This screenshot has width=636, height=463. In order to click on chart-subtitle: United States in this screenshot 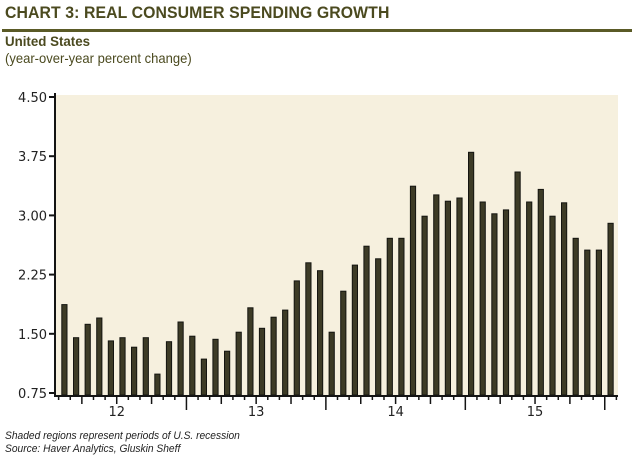, I will do `click(47, 41)`.